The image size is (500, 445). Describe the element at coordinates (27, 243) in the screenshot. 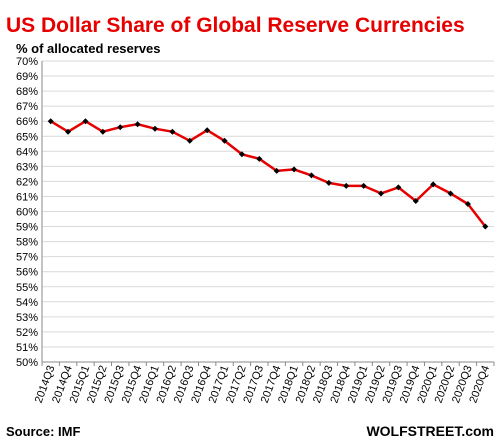

I see `y-tick-label: 58%` at that location.